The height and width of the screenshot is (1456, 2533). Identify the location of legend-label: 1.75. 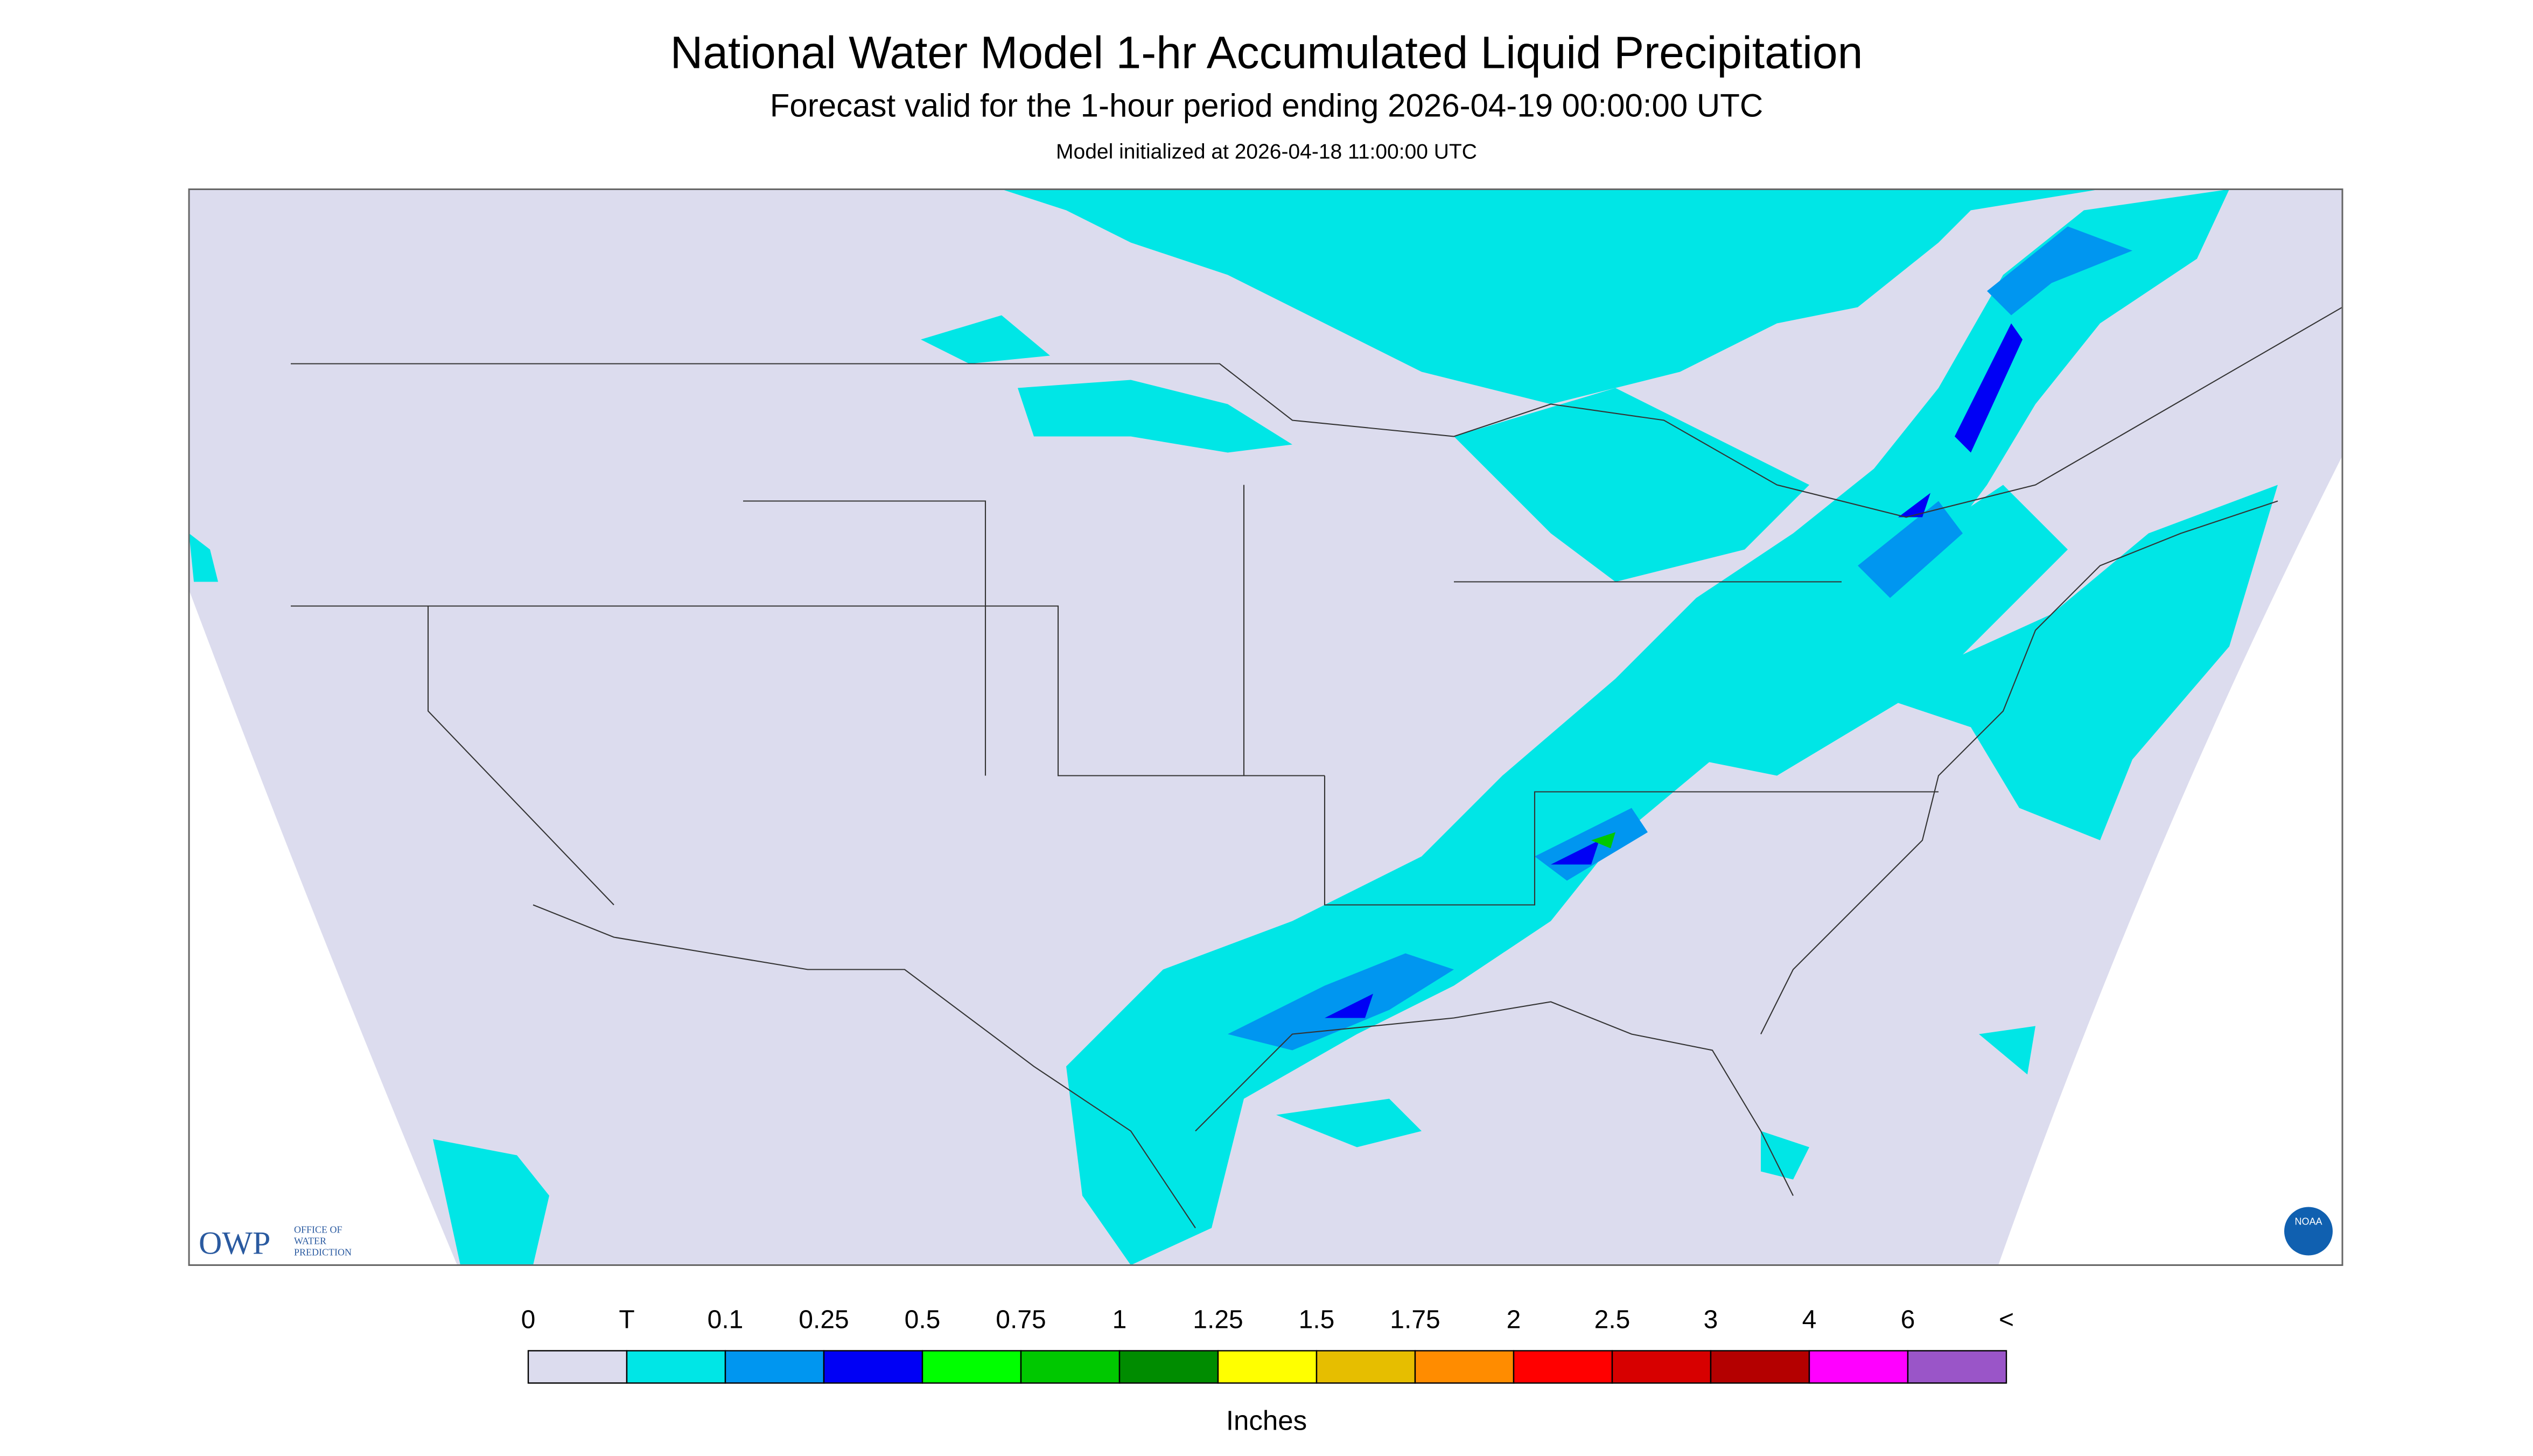
(1415, 1320).